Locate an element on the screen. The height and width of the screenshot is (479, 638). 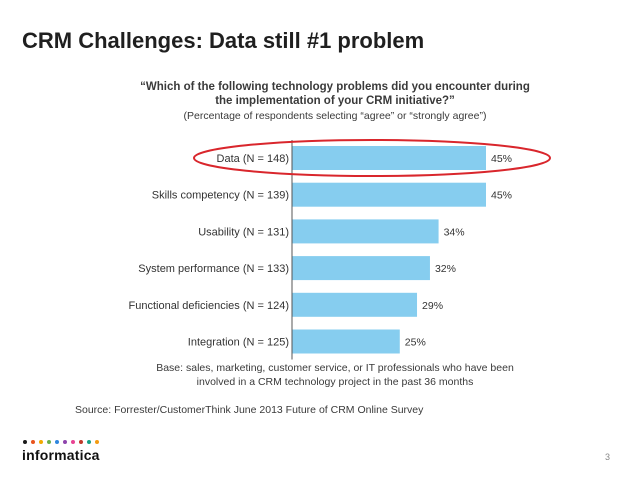
highlight-ellipse is located at coordinates (372, 158).